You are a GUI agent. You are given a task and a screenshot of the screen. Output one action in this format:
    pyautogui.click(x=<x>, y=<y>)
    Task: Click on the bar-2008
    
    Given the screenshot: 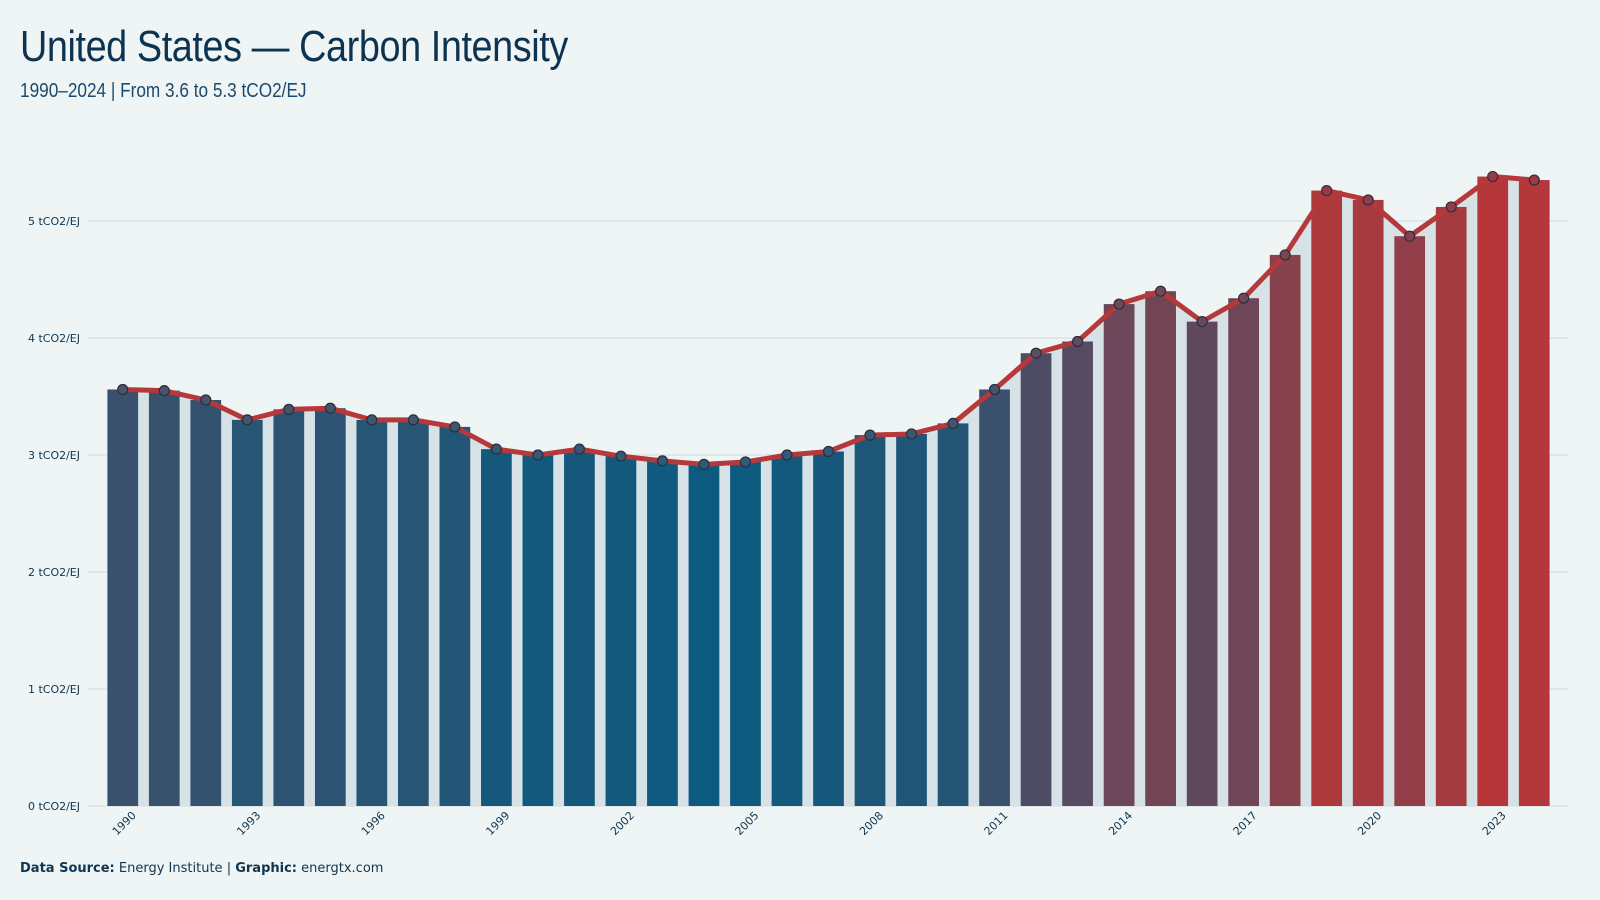 What is the action you would take?
    pyautogui.click(x=870, y=620)
    